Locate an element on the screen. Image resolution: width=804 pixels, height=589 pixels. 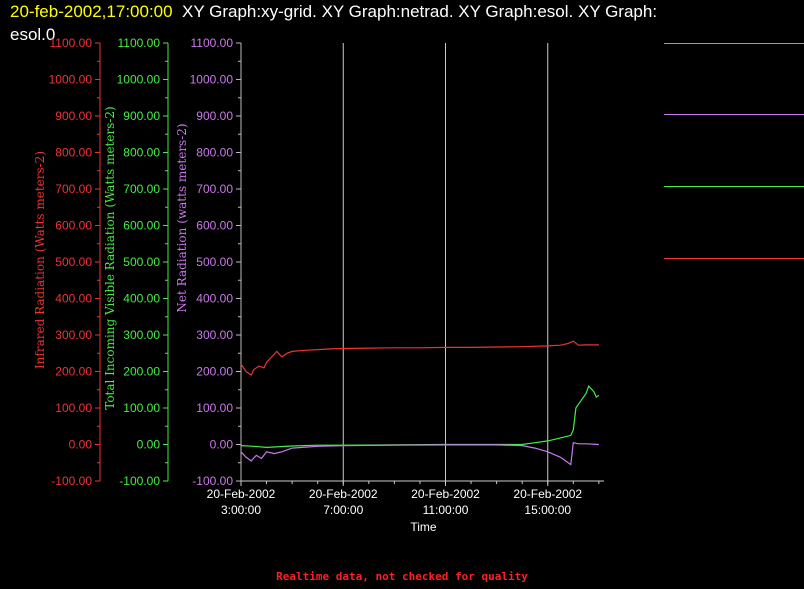
y-axis-title: Net Radiation (watts meters-2) is located at coordinates (182, 217).